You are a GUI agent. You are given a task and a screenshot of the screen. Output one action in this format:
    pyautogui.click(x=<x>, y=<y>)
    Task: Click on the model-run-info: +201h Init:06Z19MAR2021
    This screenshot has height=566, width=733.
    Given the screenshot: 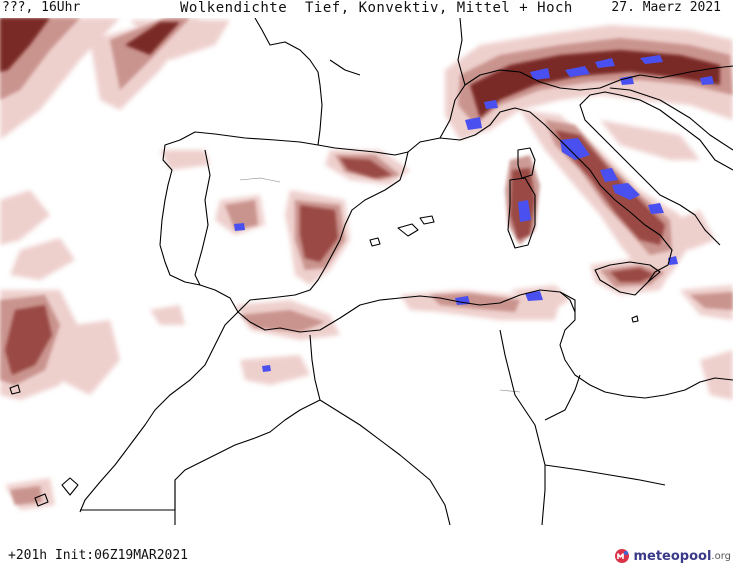 What is the action you would take?
    pyautogui.click(x=98, y=555)
    